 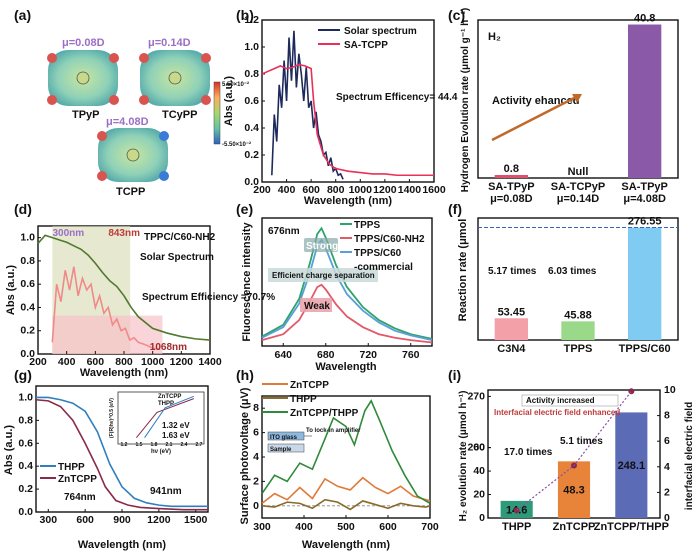 I want to click on y-tick-label: 2, so click(x=256, y=481).